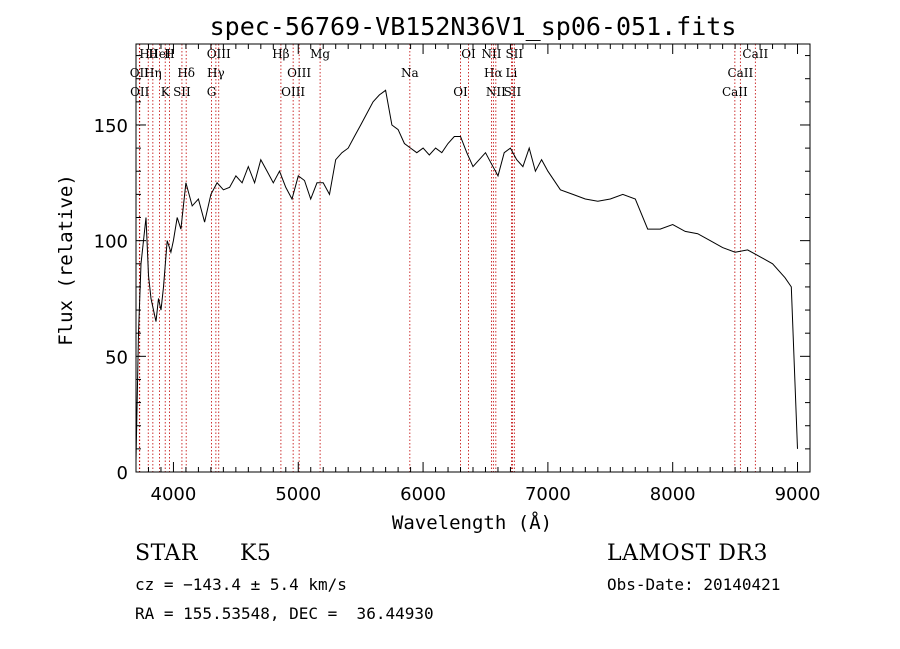 The height and width of the screenshot is (649, 900). I want to click on survey-name: LAMOST DR3, so click(687, 553).